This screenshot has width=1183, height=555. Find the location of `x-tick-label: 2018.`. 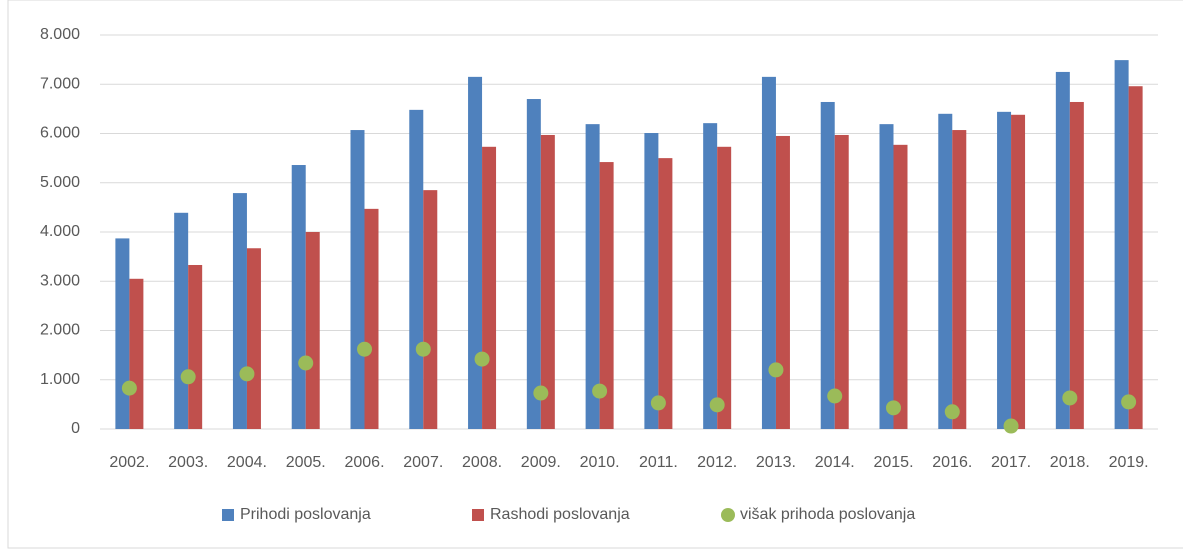

x-tick-label: 2018. is located at coordinates (1070, 462).